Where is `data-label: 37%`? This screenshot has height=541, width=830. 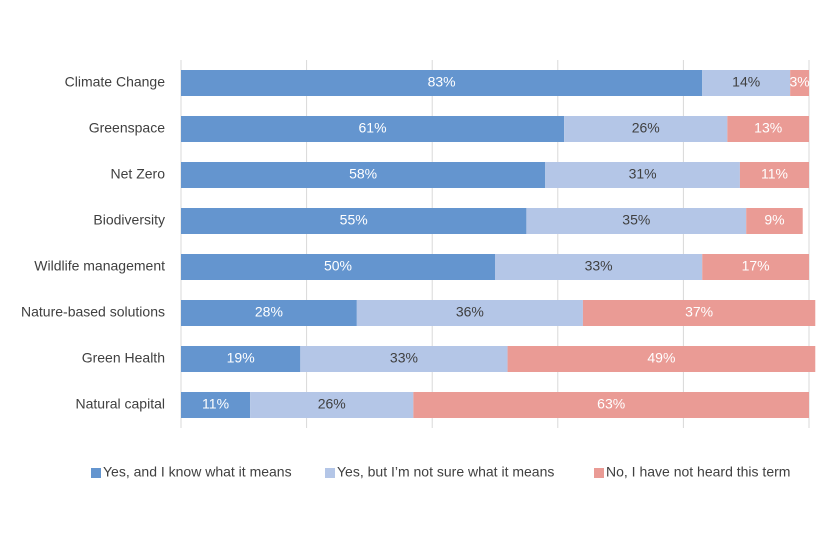
data-label: 37% is located at coordinates (699, 312).